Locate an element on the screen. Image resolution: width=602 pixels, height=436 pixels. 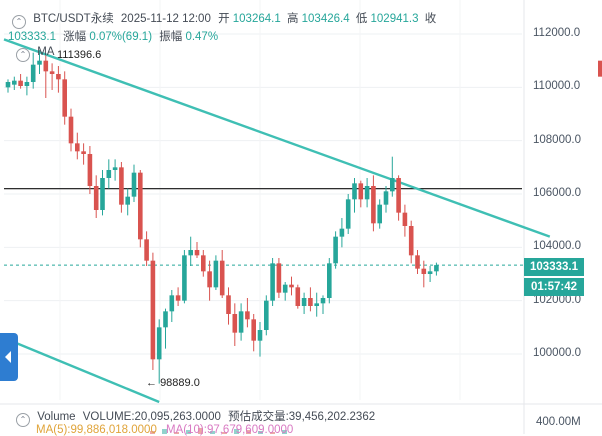
datetime-label: 2025-11-12 12:00 is located at coordinates (165, 19).